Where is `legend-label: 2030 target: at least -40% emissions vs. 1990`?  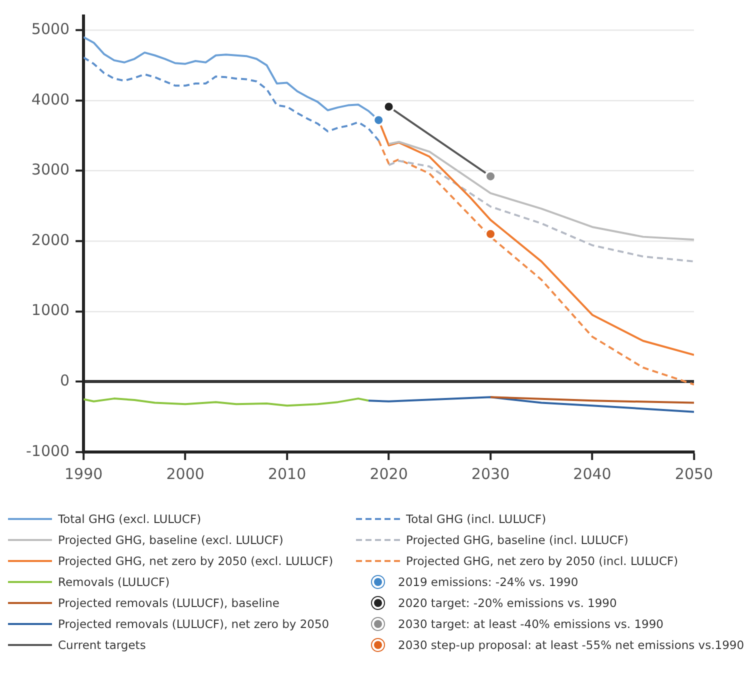
legend-label: 2030 target: at least -40% emissions vs. 1990 is located at coordinates (531, 623).